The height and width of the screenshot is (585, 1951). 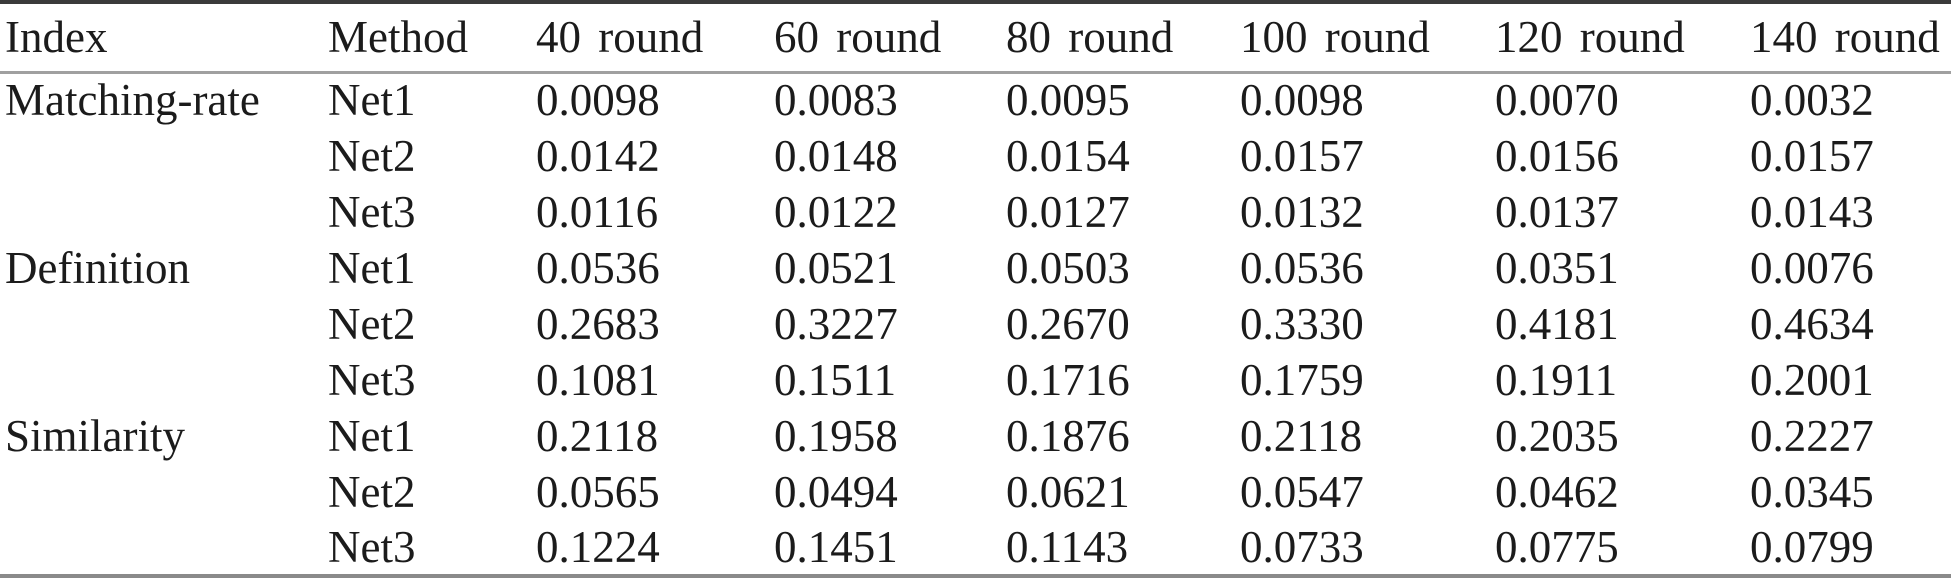 What do you see at coordinates (1302, 546) in the screenshot?
I see `value-cell: 0.0733` at bounding box center [1302, 546].